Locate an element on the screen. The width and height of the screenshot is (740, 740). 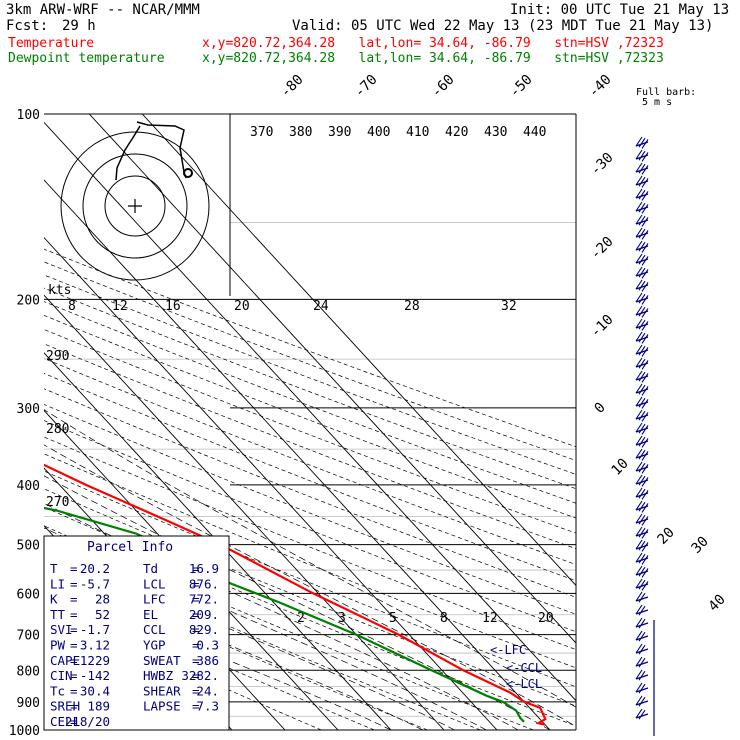
isotherm-label: -70 is located at coordinates (366, 86).